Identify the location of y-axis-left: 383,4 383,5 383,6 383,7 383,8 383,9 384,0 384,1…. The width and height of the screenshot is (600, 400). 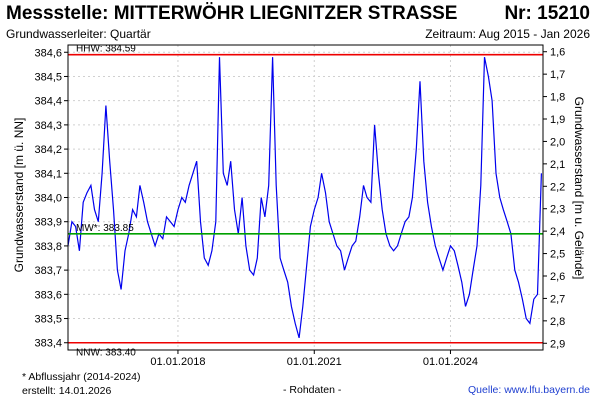
(51, 198).